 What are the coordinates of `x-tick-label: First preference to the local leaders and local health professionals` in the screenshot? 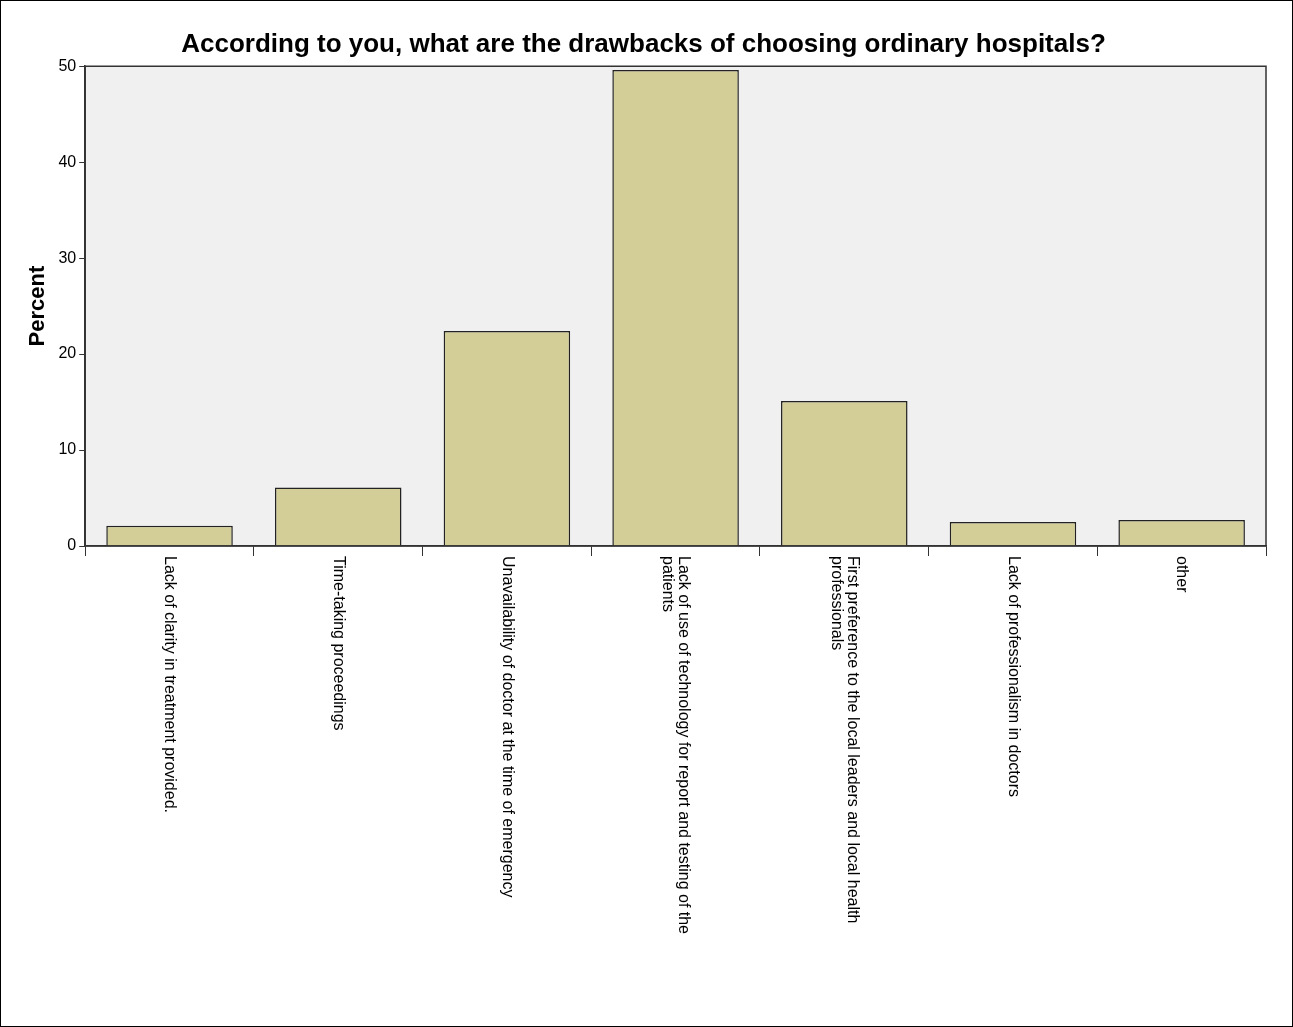 It's located at (845, 740).